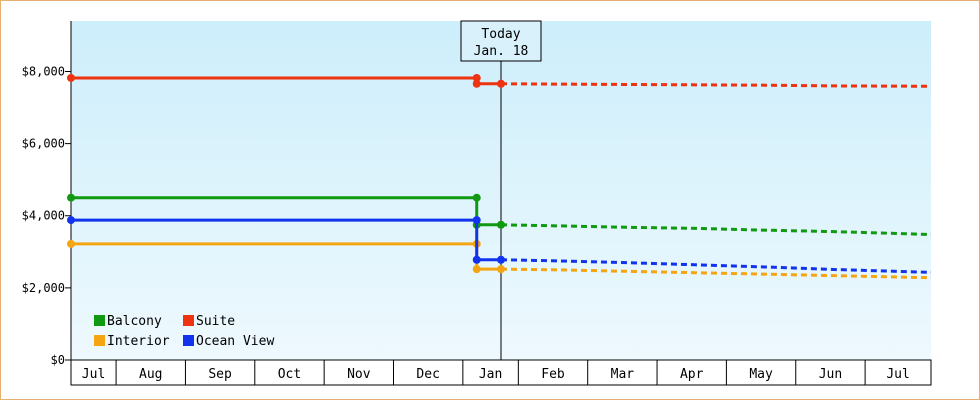 Image resolution: width=980 pixels, height=400 pixels. I want to click on series-suite-forecast, so click(716, 85).